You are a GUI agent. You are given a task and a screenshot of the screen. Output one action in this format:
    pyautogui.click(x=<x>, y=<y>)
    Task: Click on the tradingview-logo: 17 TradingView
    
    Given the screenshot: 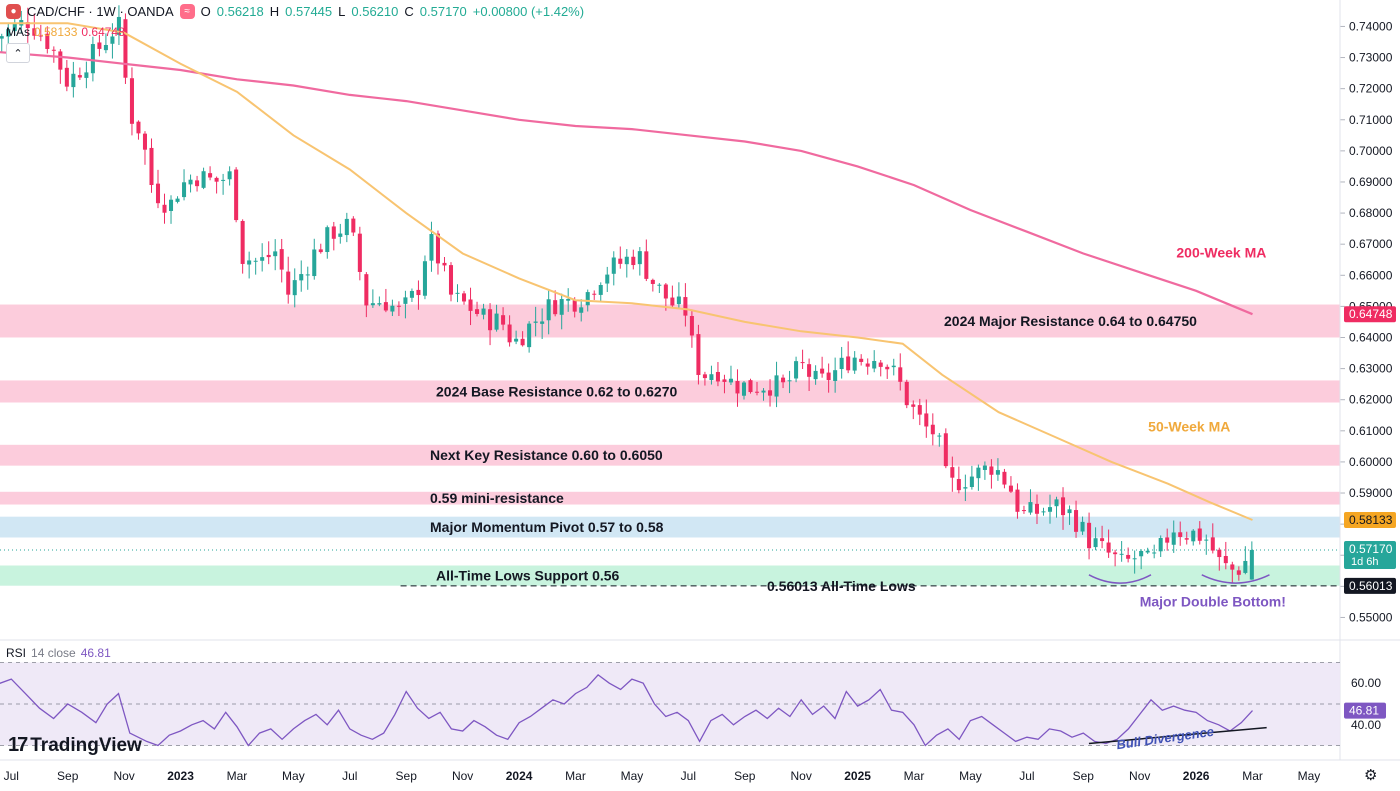 What is the action you would take?
    pyautogui.click(x=75, y=745)
    